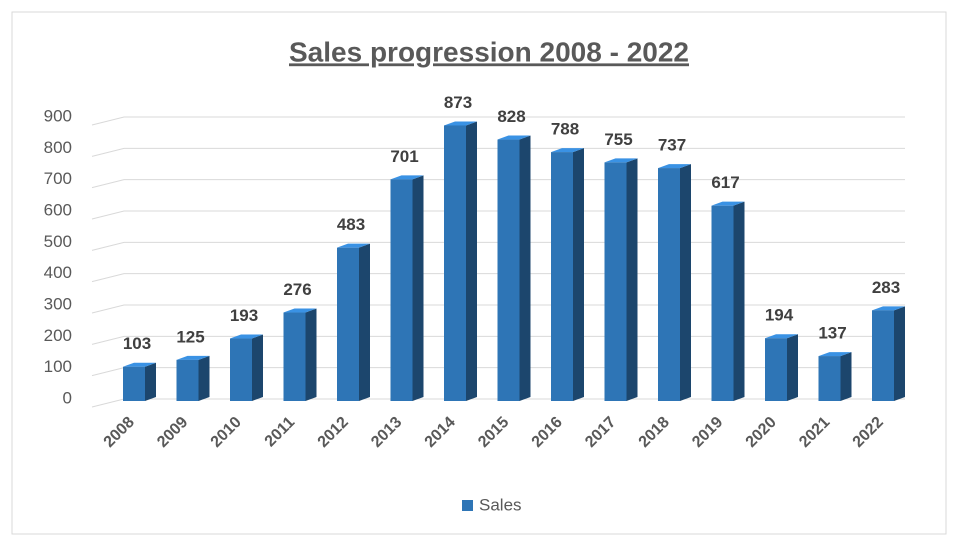  I want to click on y-tick-label: 900, so click(58, 115).